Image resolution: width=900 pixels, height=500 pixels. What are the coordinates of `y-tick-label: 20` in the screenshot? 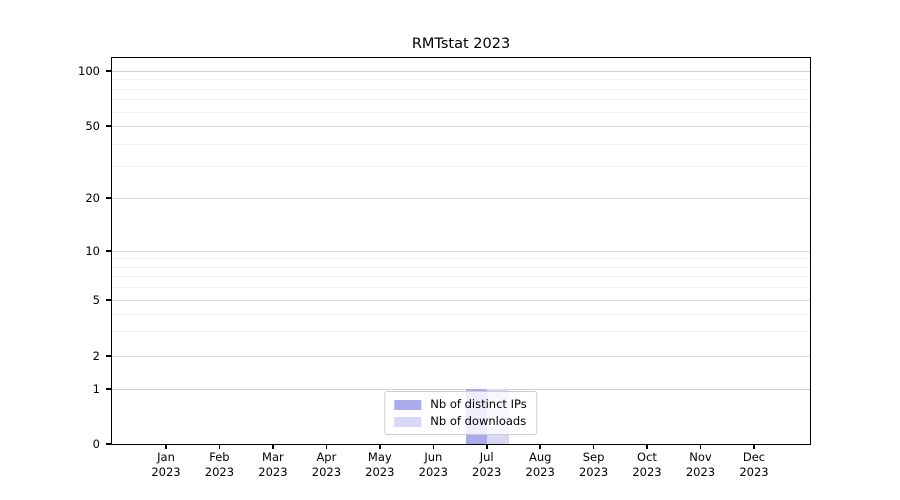 It's located at (92, 198).